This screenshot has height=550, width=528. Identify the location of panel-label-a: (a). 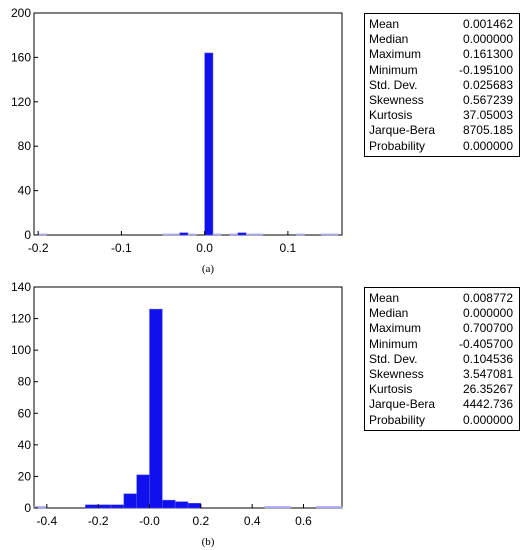
(208, 269).